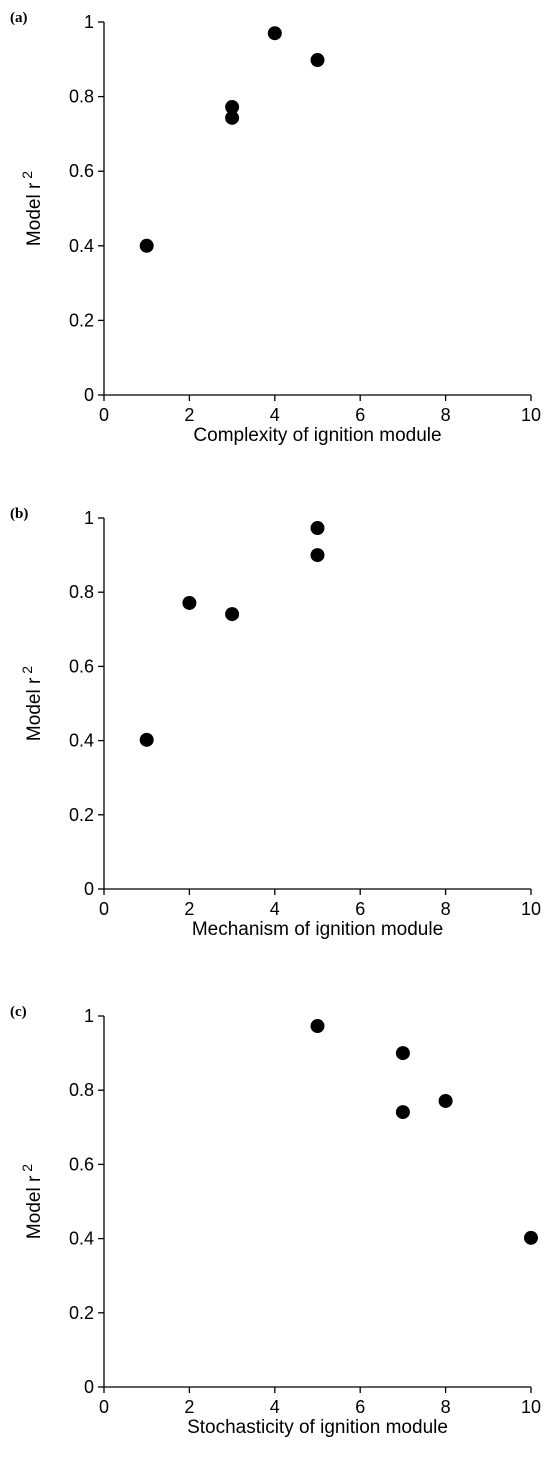 The height and width of the screenshot is (1466, 544). Describe the element at coordinates (317, 435) in the screenshot. I see `x-axis-label: Complexity of ignition module` at that location.